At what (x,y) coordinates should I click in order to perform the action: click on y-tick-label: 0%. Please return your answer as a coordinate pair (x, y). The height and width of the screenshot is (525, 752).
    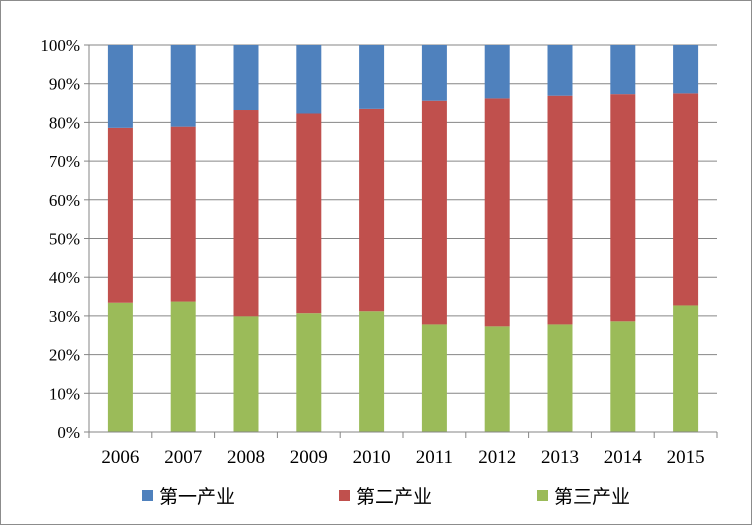
    Looking at the image, I should click on (68, 432).